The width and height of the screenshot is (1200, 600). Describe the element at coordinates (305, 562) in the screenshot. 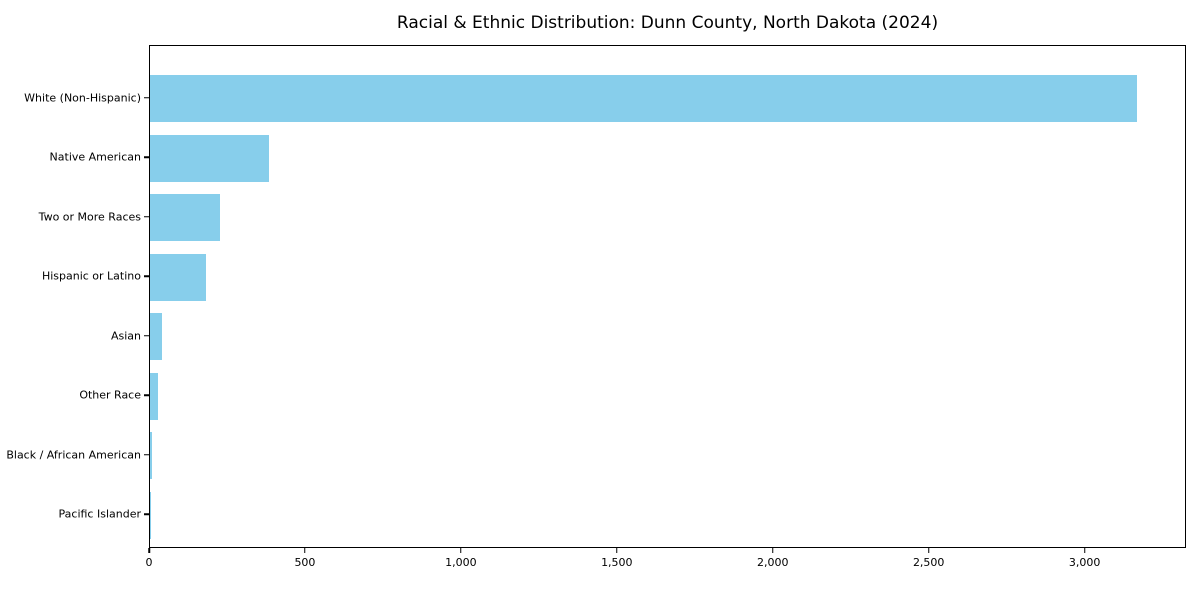

I see `x-axis-tick-label: 500` at that location.